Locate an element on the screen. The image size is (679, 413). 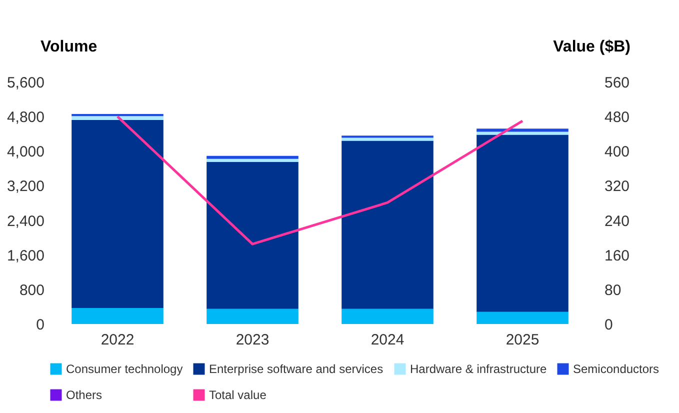
legend-label: Hardware & infrastructure is located at coordinates (479, 369).